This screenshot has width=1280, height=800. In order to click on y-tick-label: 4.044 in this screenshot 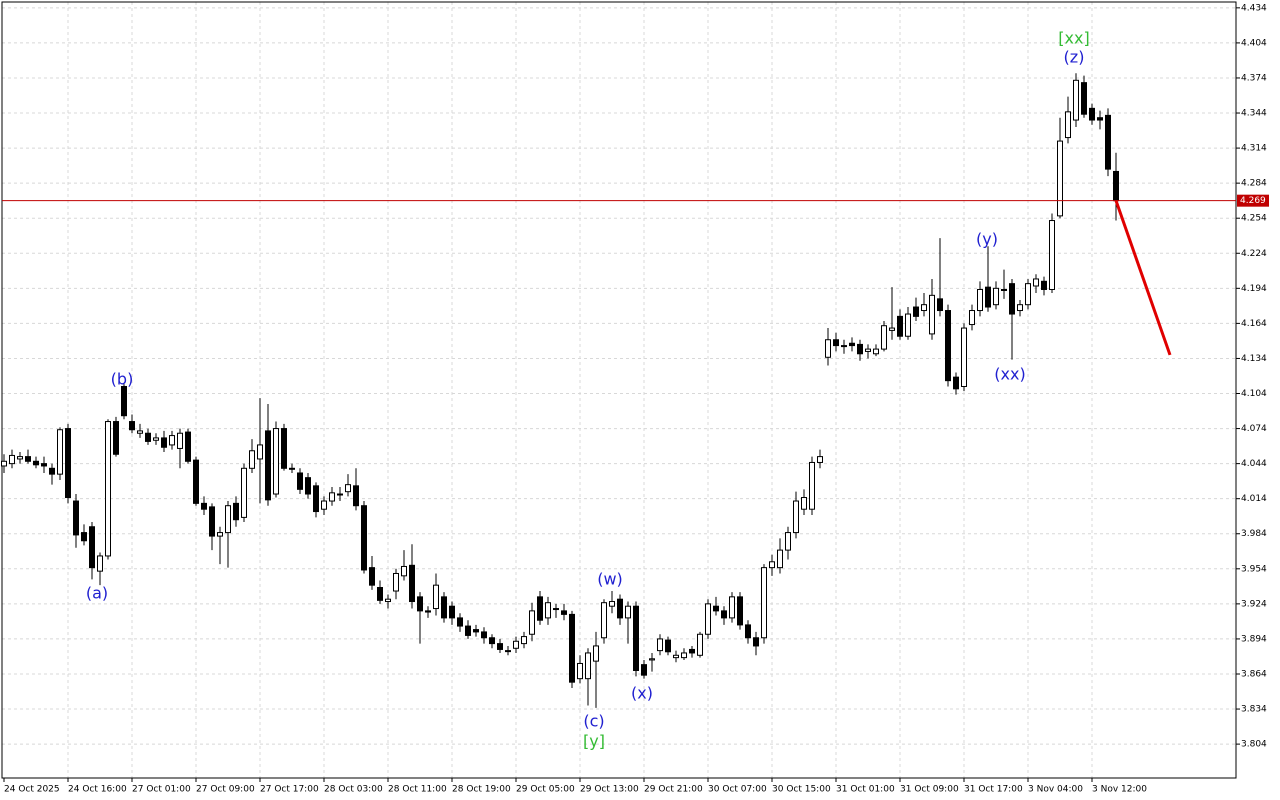, I will do `click(1254, 464)`.